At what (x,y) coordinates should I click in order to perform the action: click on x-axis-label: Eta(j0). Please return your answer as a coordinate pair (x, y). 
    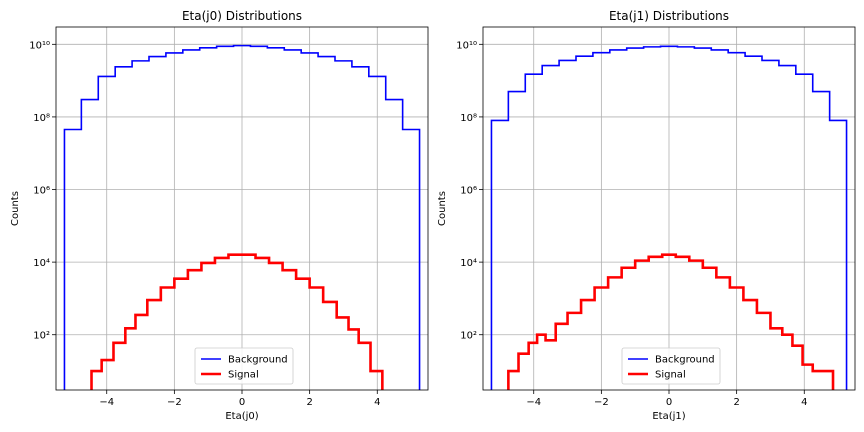
    Looking at the image, I should click on (241, 416).